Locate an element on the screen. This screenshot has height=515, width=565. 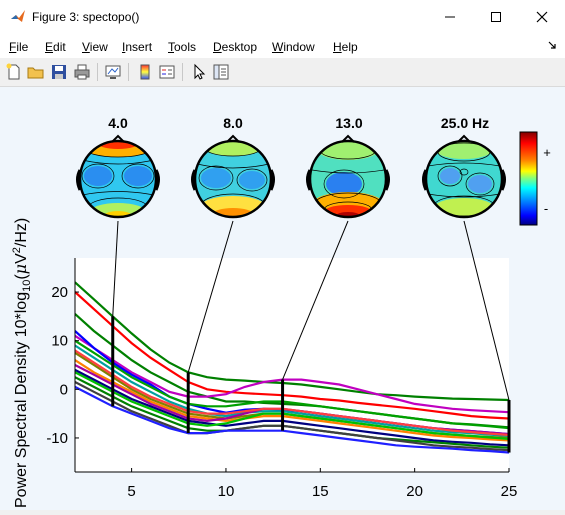
x-tick-label: 15 is located at coordinates (320, 491).